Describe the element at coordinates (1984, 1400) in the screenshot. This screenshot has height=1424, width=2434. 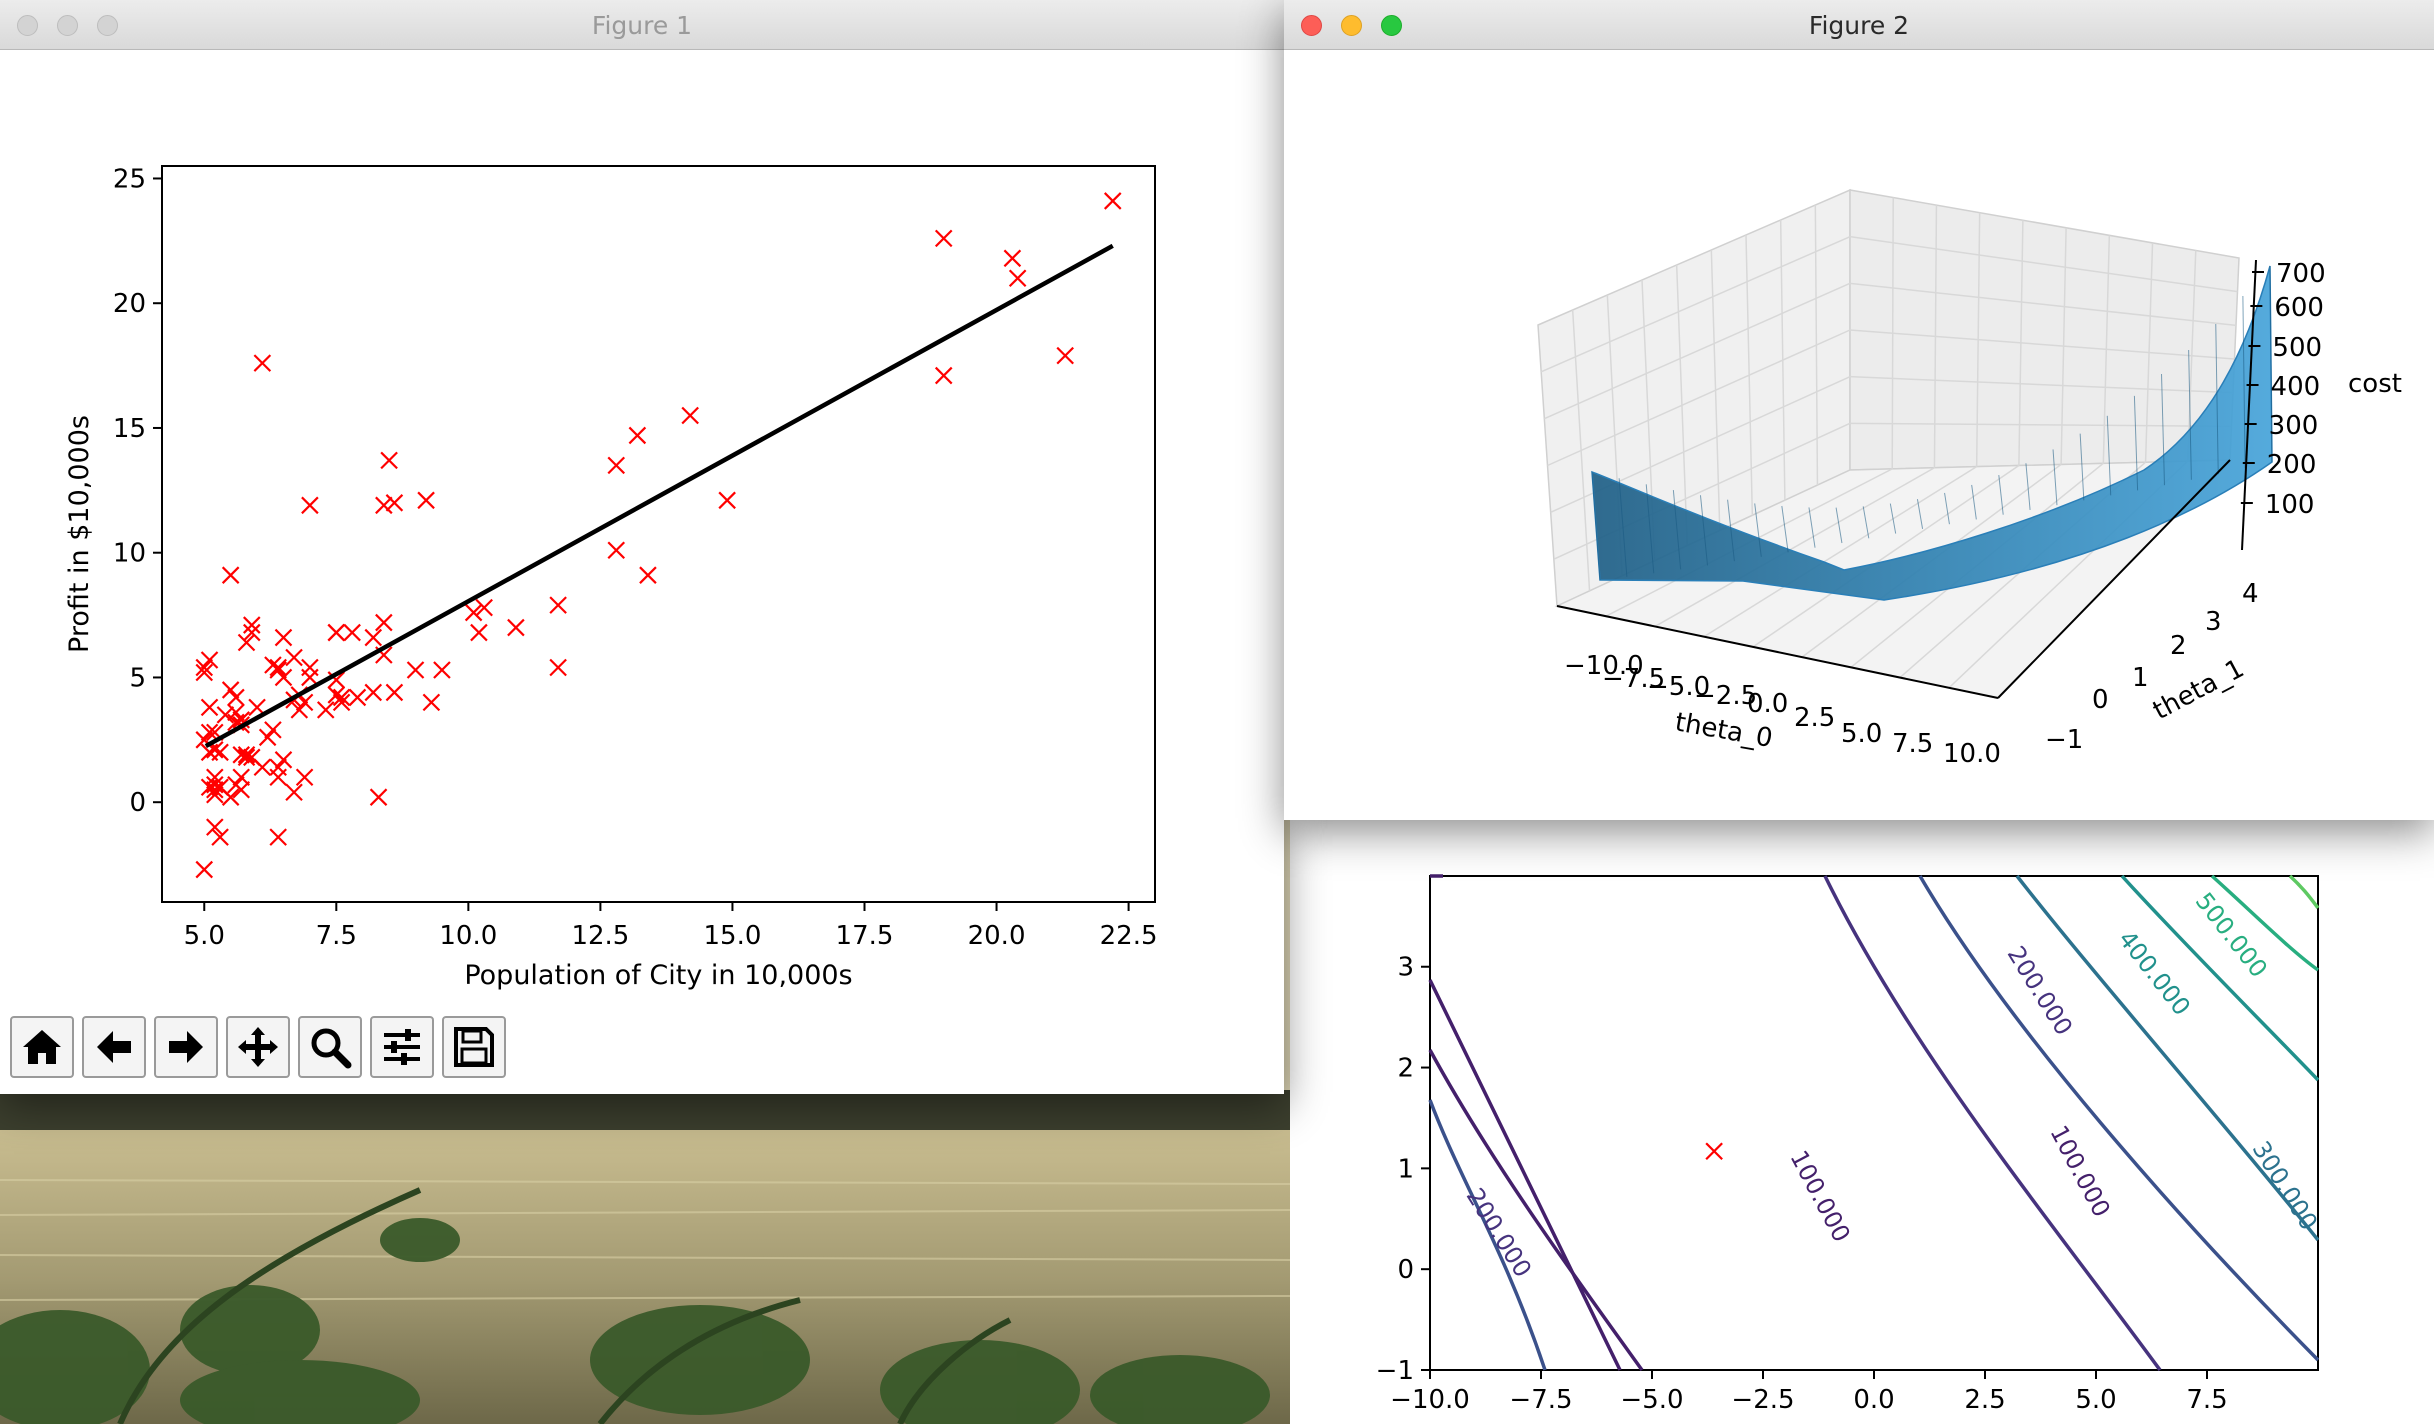
I see `x-tick-label: 2.5` at that location.